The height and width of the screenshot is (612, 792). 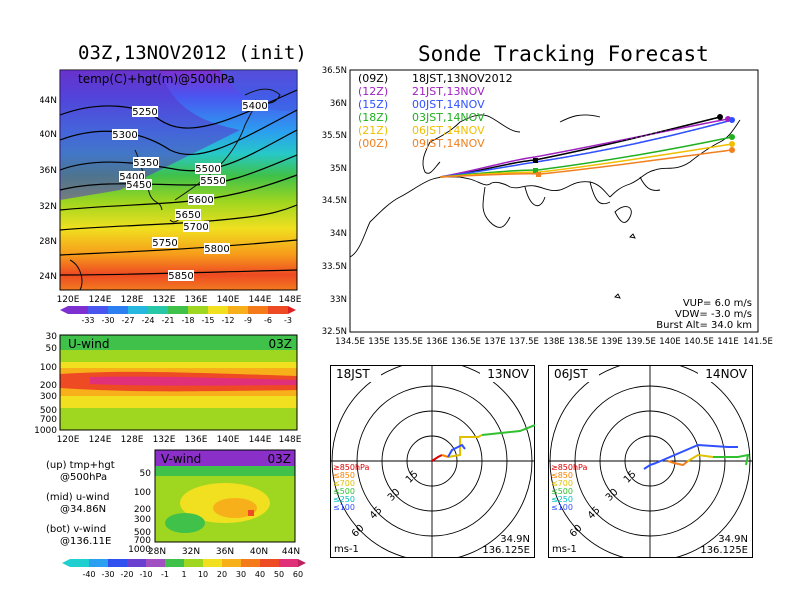 I want to click on lat-label: 24N, so click(x=48, y=277).